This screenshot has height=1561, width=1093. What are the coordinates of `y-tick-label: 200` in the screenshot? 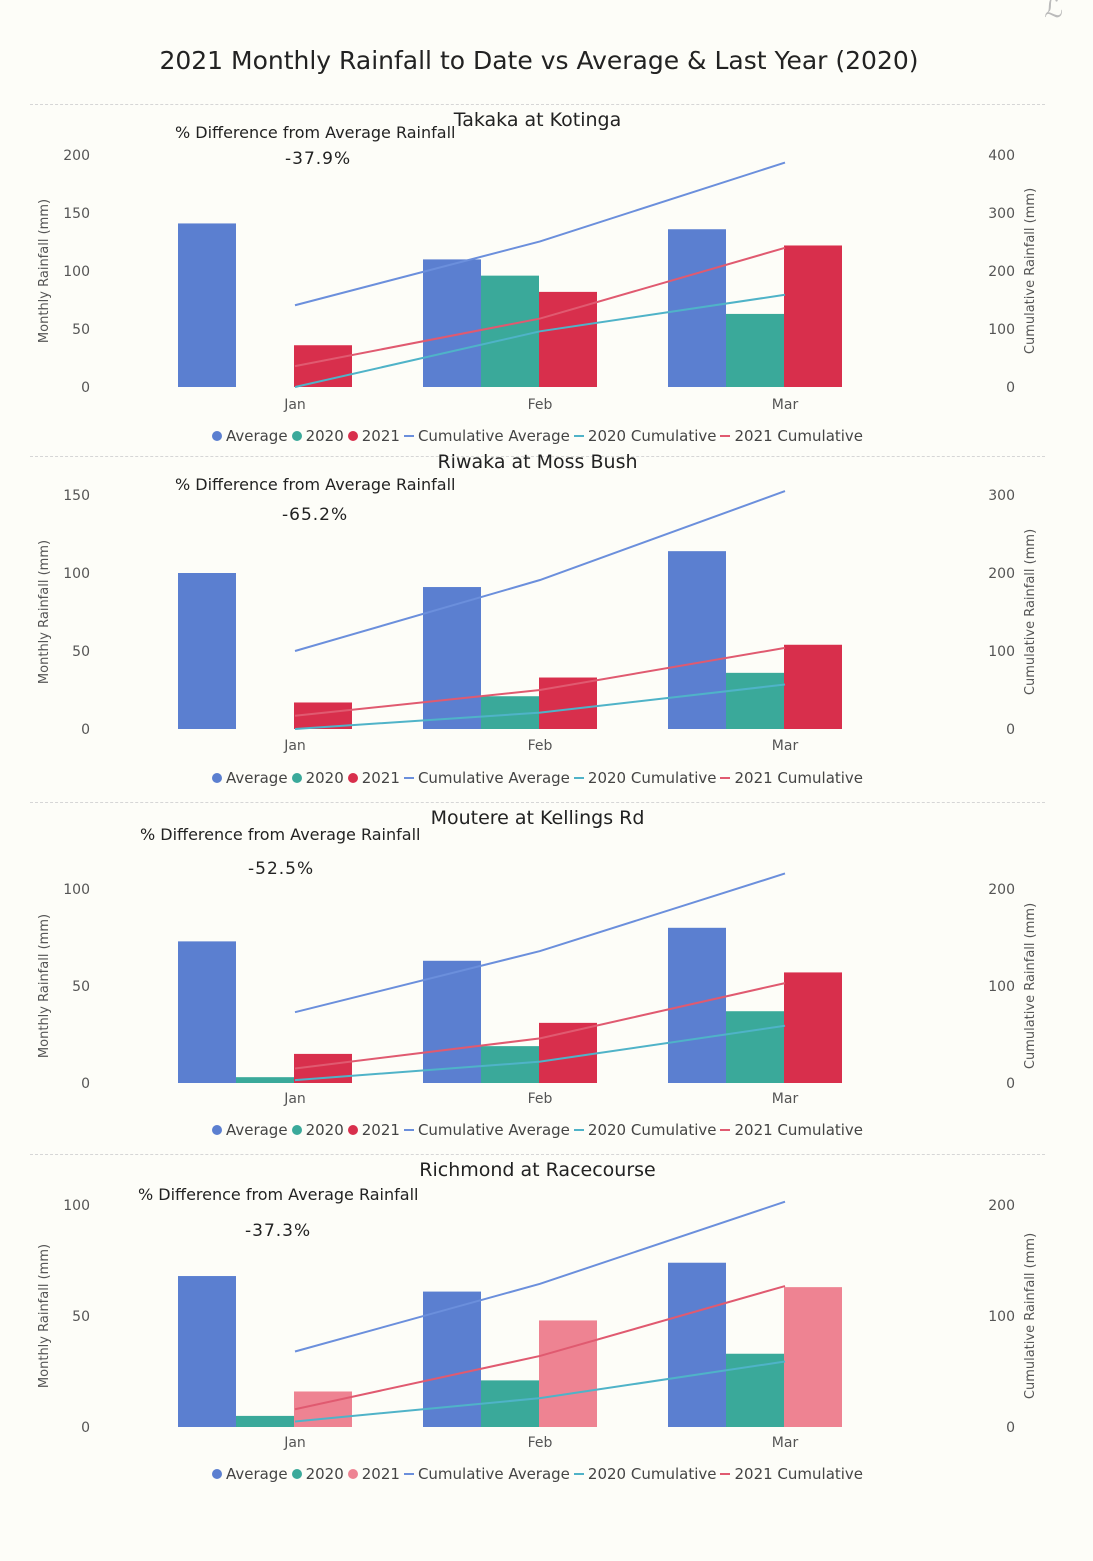 It's located at (76, 156).